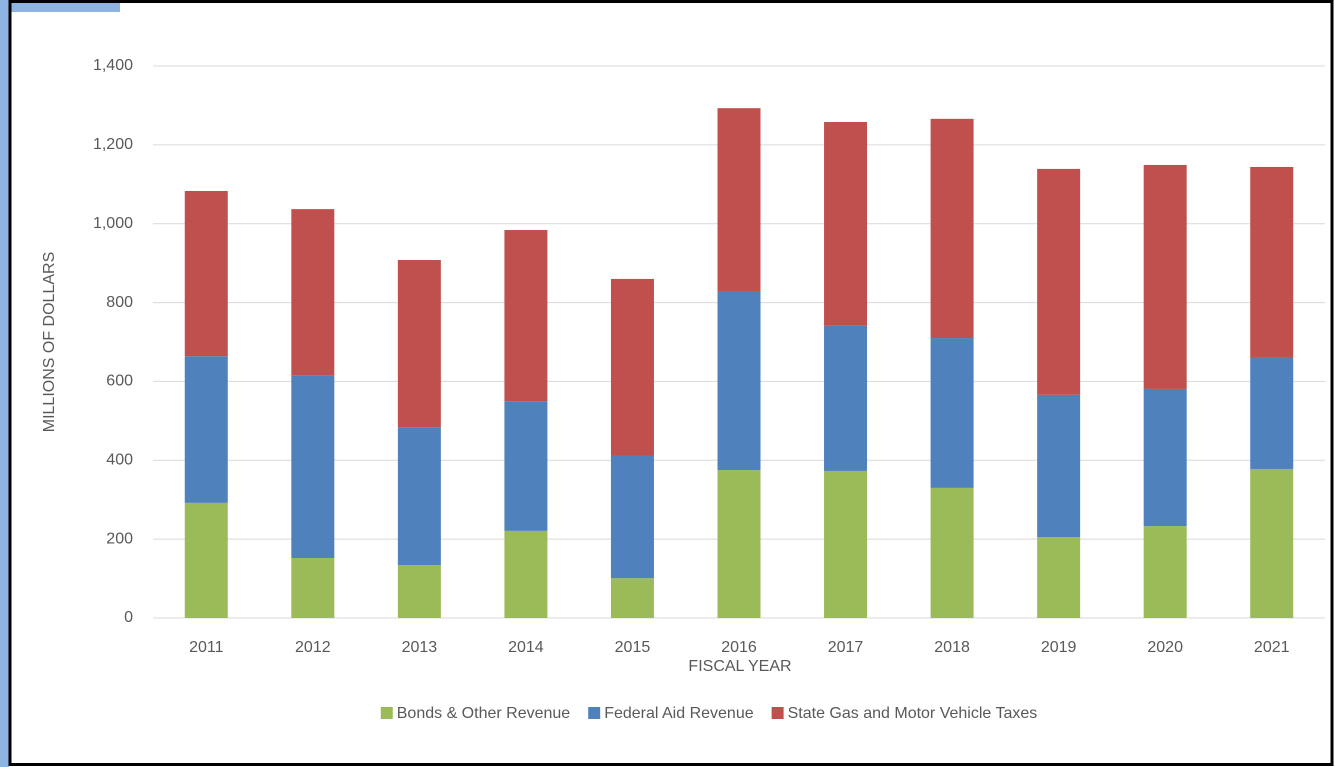 Image resolution: width=1335 pixels, height=767 pixels. I want to click on x-tick-label: 2020, so click(1165, 647).